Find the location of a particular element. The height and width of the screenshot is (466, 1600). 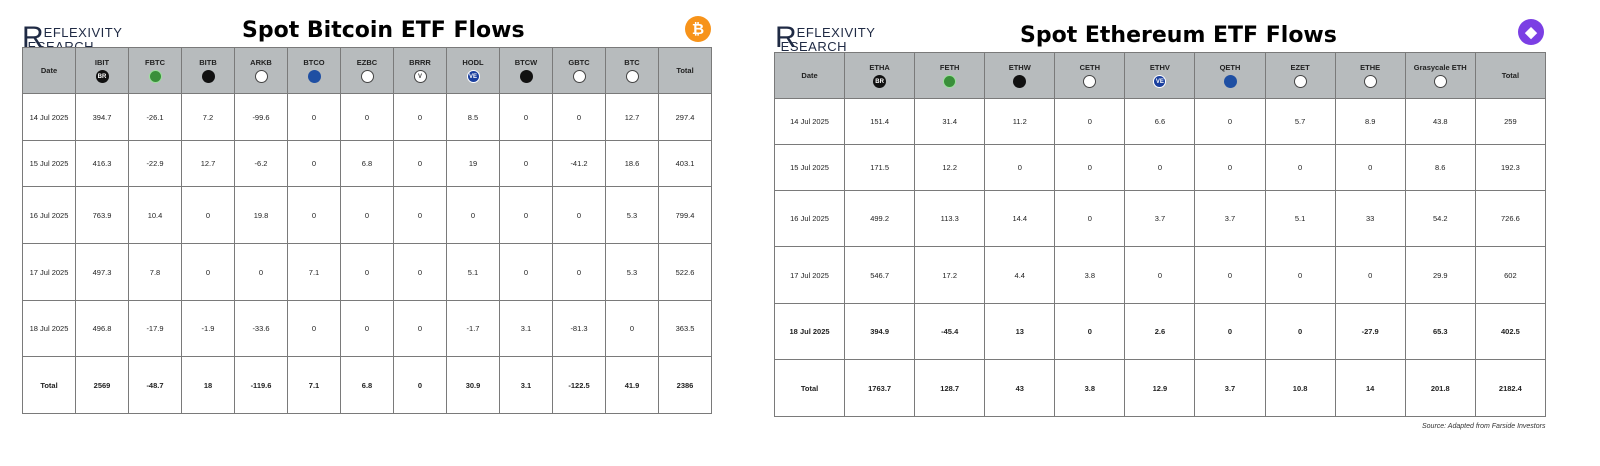

value-cell: 2386 is located at coordinates (685, 385).